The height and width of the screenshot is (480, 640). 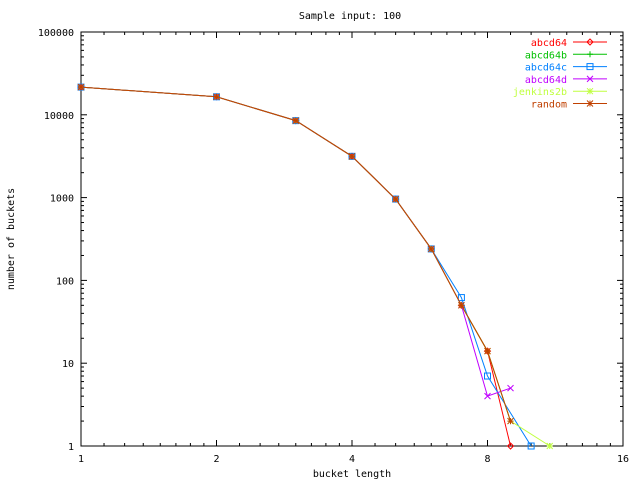 What do you see at coordinates (56, 33) in the screenshot?
I see `y-tick-label: 100000` at bounding box center [56, 33].